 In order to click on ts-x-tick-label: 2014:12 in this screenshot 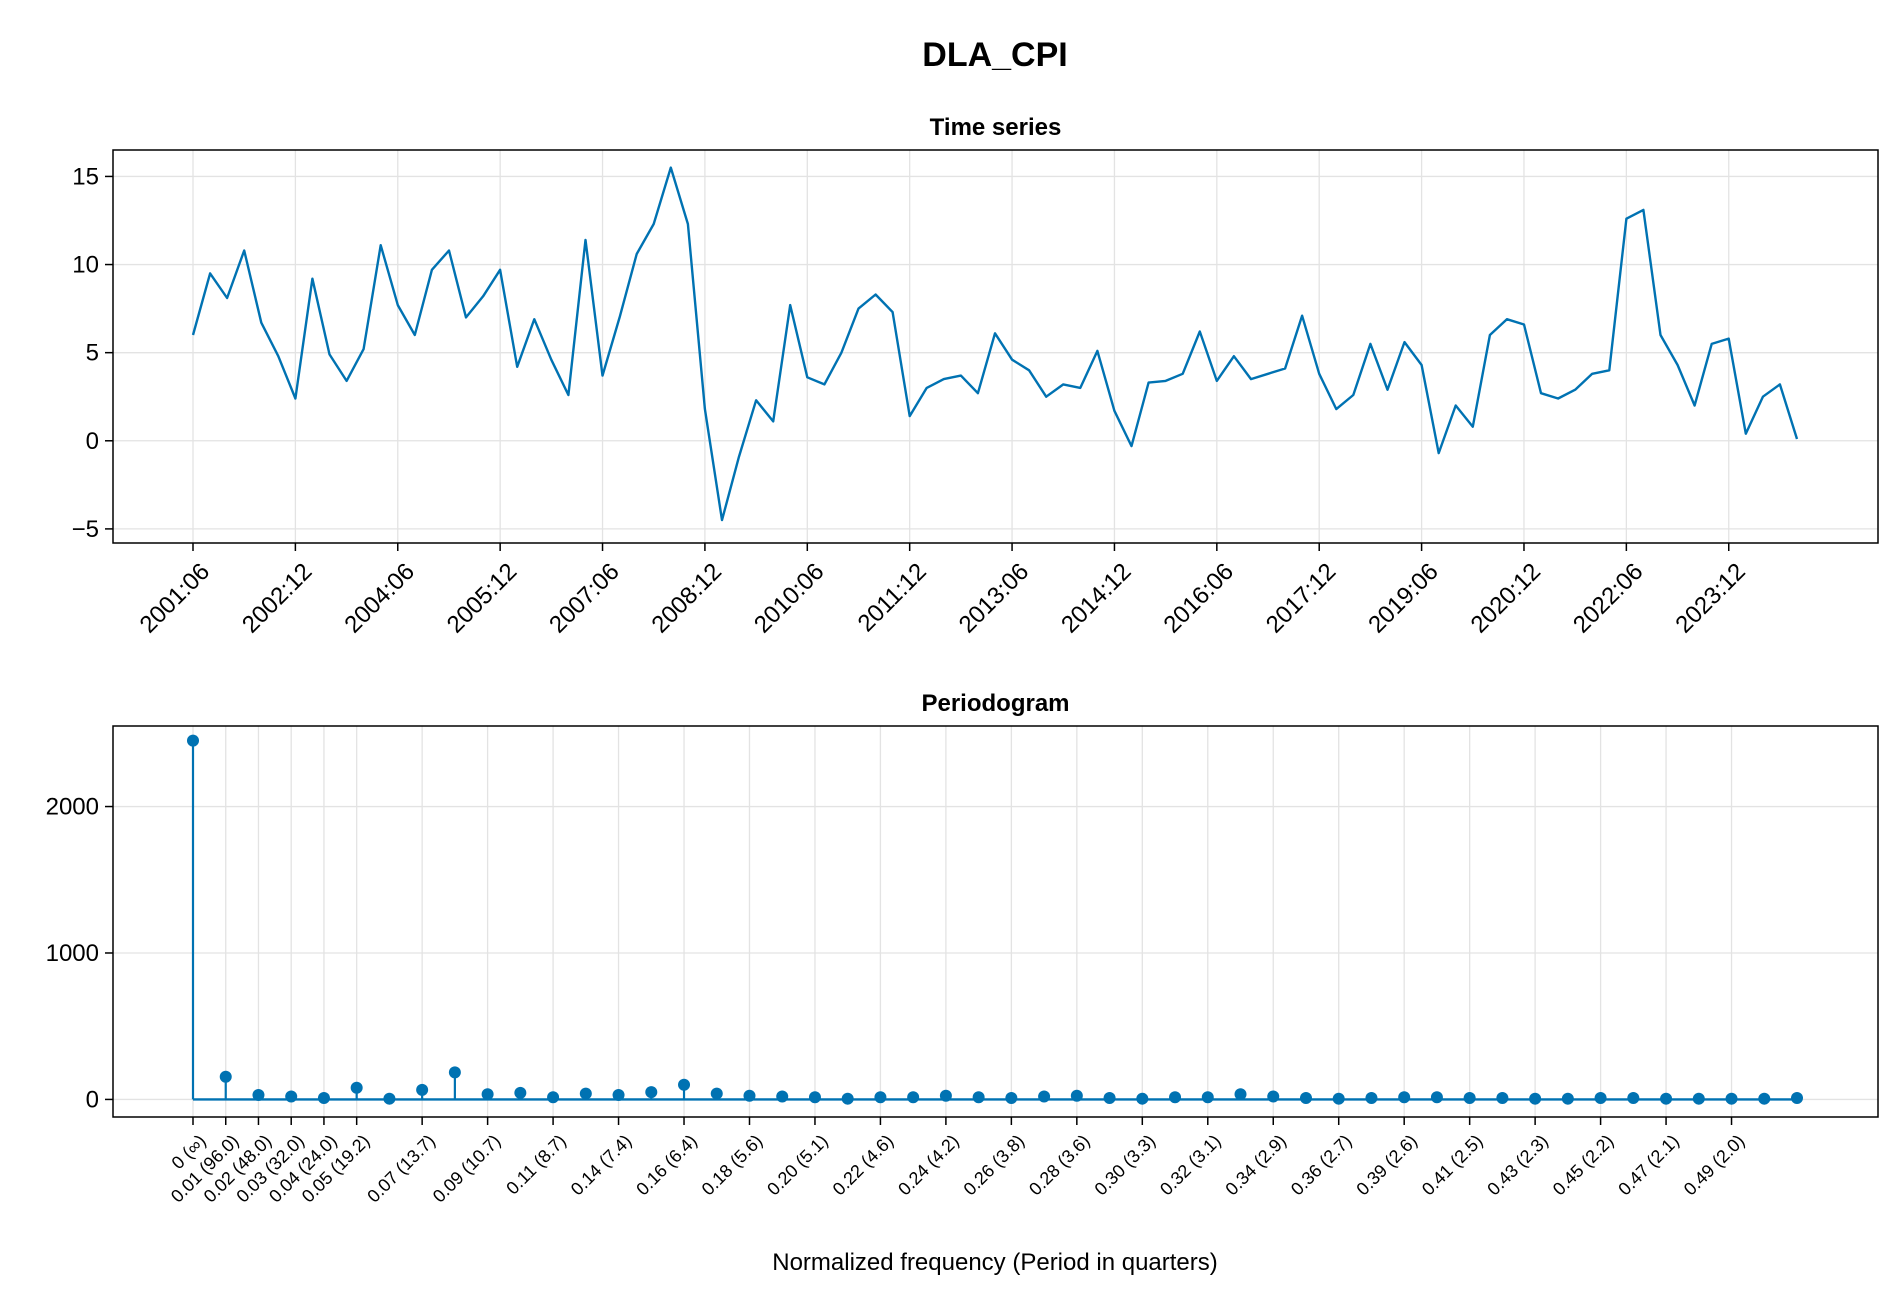, I will do `click(1096, 598)`.